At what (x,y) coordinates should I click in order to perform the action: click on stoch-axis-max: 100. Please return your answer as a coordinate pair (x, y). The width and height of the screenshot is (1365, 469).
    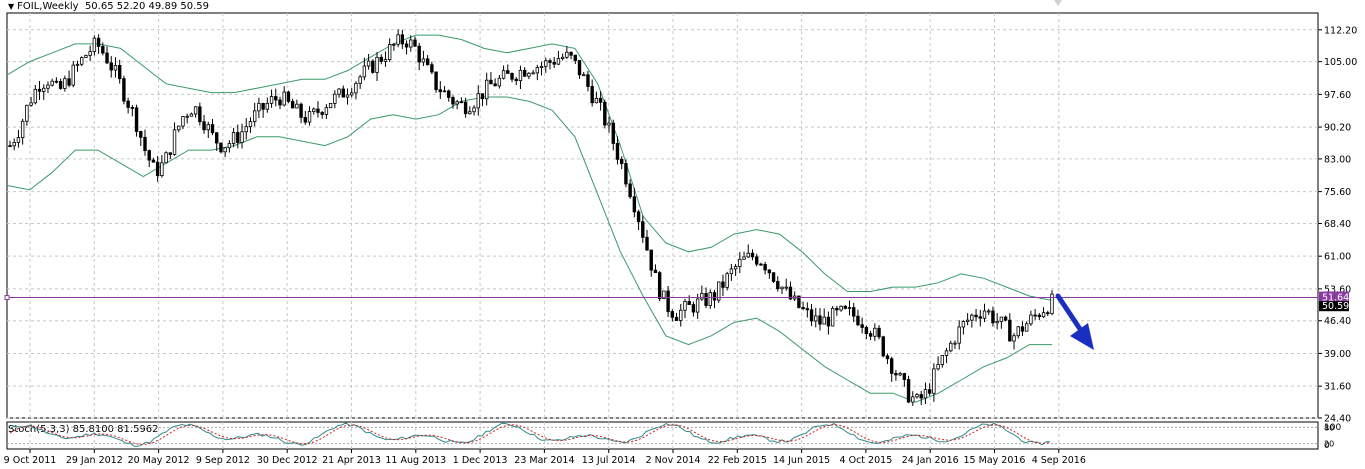
    Looking at the image, I should click on (1332, 428).